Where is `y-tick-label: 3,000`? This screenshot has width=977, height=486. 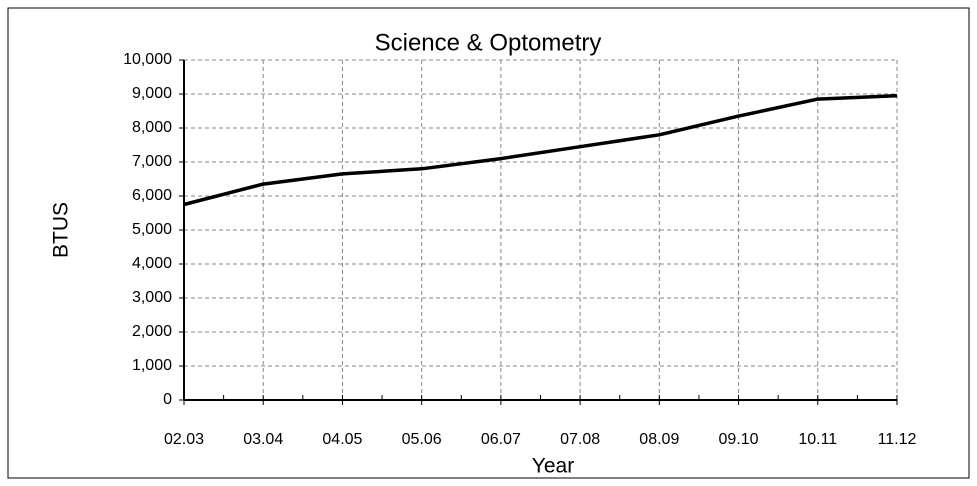
y-tick-label: 3,000 is located at coordinates (152, 297).